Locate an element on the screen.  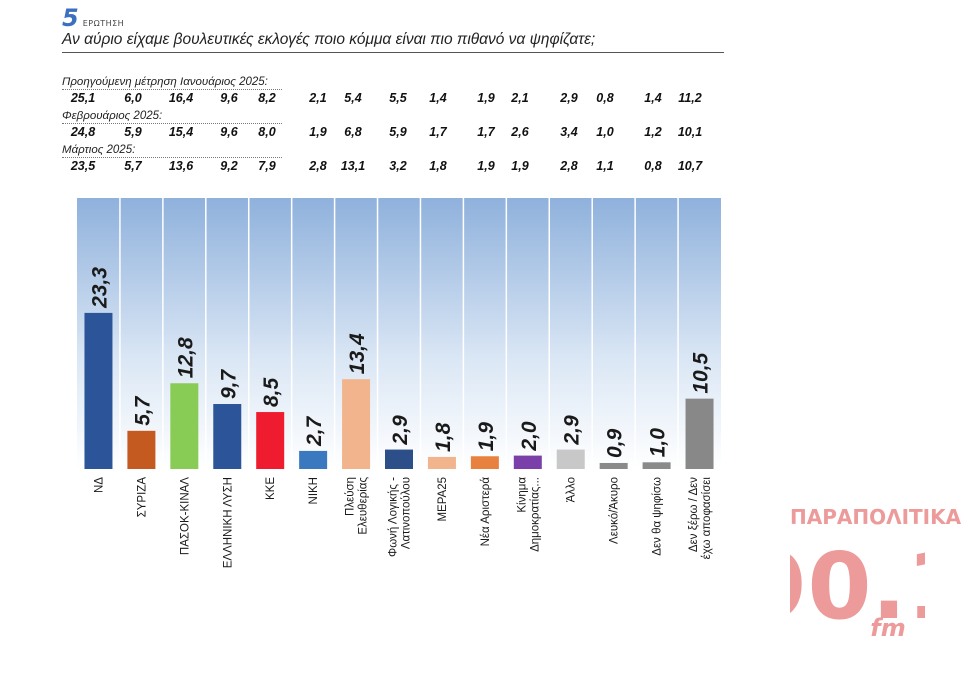
previous-value: 3,4 is located at coordinates (569, 132).